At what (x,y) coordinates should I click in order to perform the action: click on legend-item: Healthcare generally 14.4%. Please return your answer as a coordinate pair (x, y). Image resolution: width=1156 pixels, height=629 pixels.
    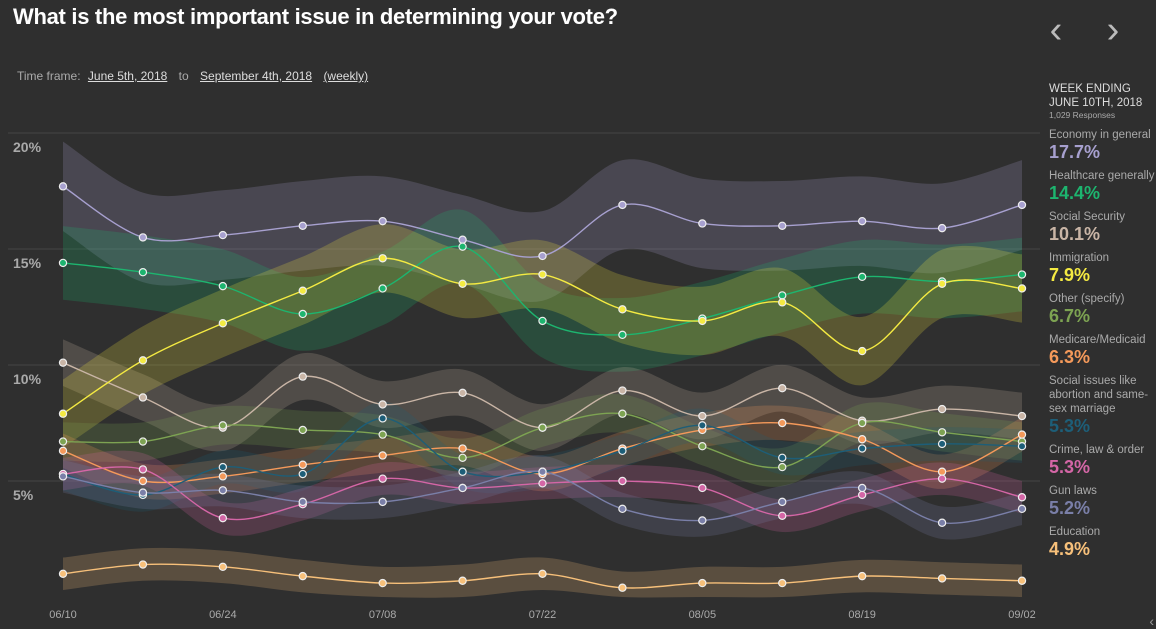
    Looking at the image, I should click on (1102, 186).